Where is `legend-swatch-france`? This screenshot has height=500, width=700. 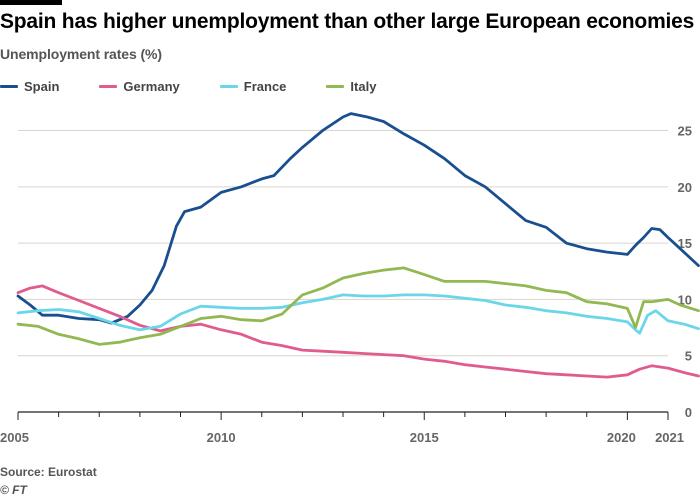
legend-swatch-france is located at coordinates (228, 86).